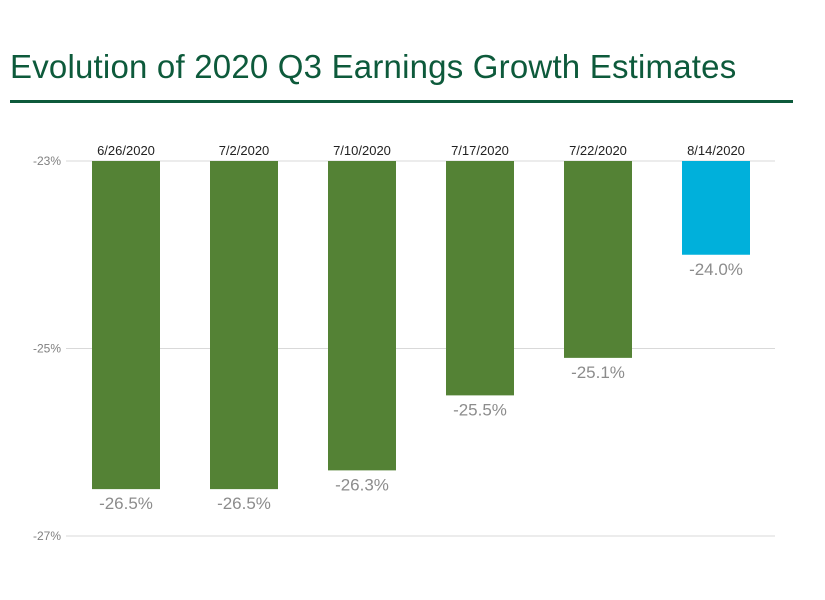 Image resolution: width=825 pixels, height=600 pixels. What do you see at coordinates (244, 150) in the screenshot?
I see `category-label: 7/2/2020` at bounding box center [244, 150].